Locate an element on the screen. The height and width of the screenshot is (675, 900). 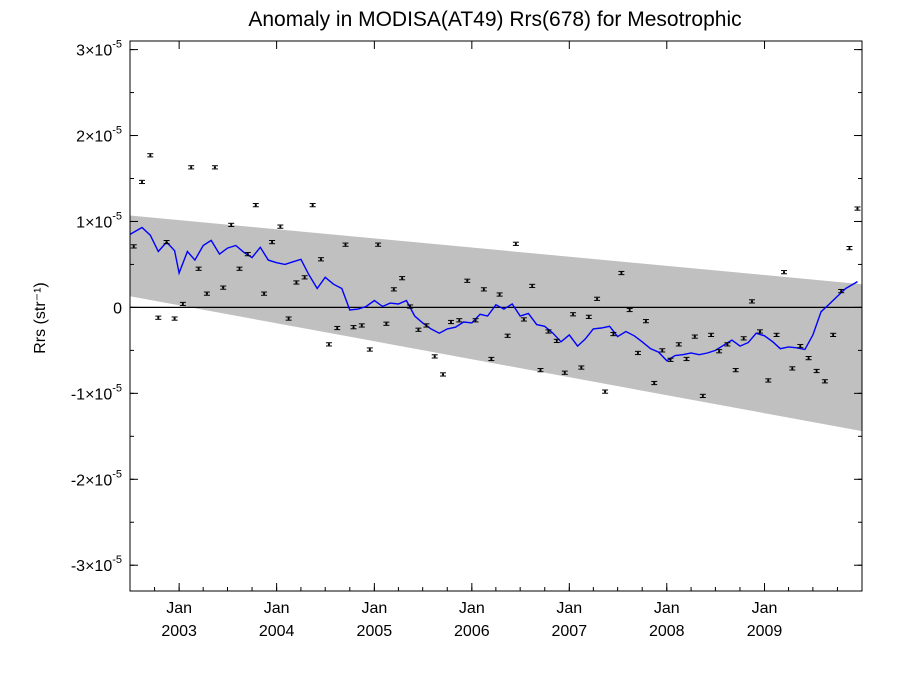
x-tick-year-label: 2006 is located at coordinates (472, 631).